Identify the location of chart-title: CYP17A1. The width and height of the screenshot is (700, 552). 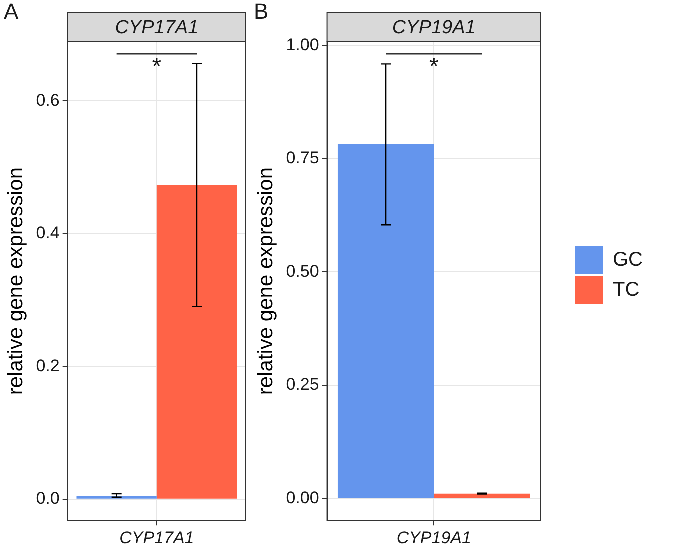
(157, 27).